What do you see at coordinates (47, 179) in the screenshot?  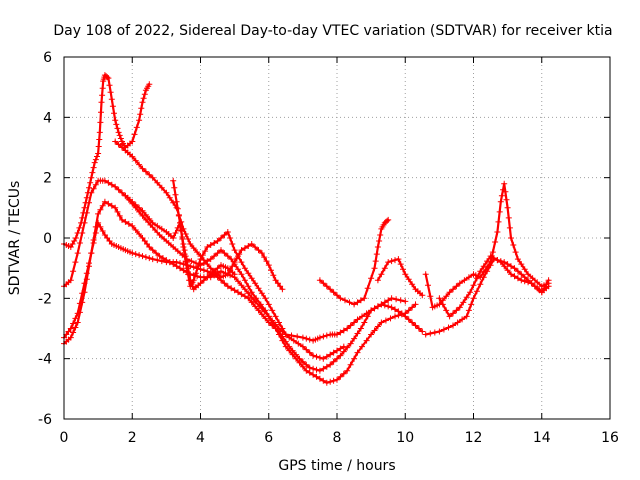 I see `y-tick-label: 2` at bounding box center [47, 179].